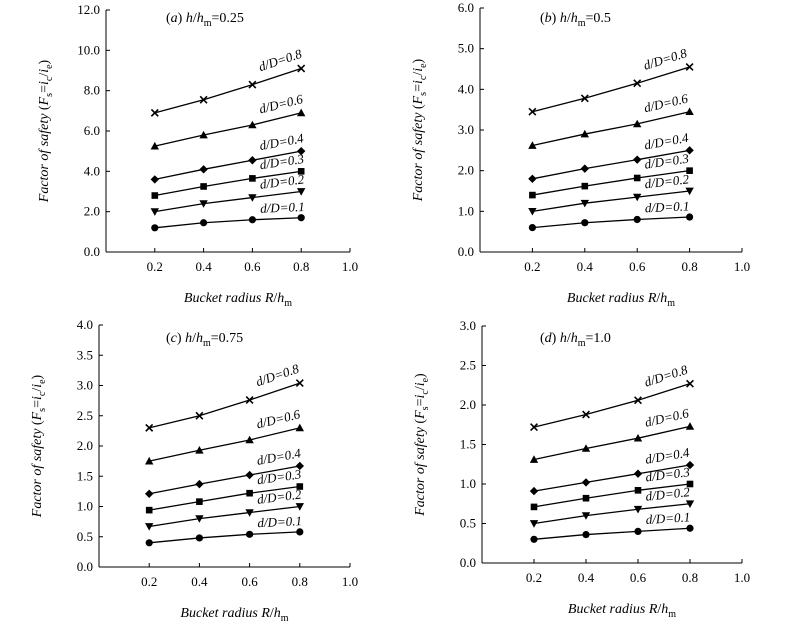 The width and height of the screenshot is (800, 627). I want to click on x-tick-label: 0.4, so click(585, 266).